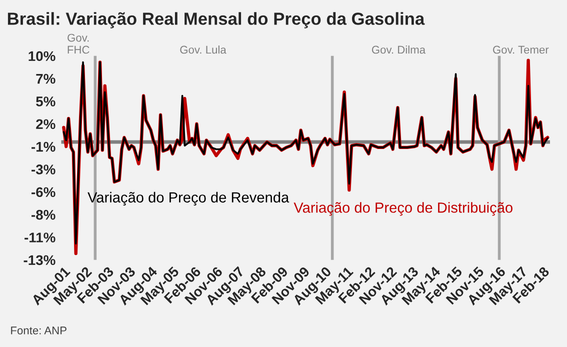  I want to click on source-note: Fonte: ANP, so click(38, 330).